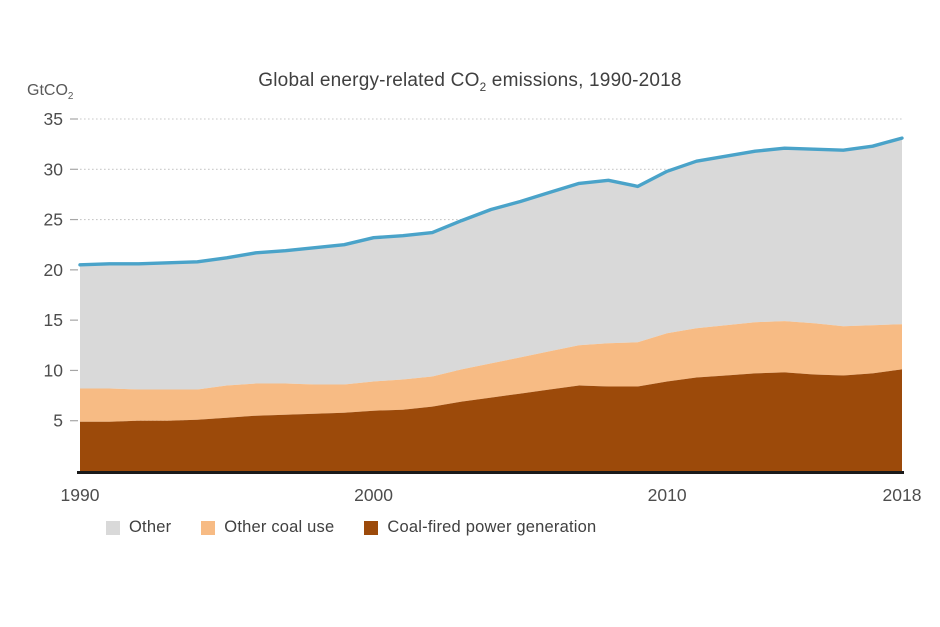  I want to click on y-tick-label-5: 5, so click(58, 421).